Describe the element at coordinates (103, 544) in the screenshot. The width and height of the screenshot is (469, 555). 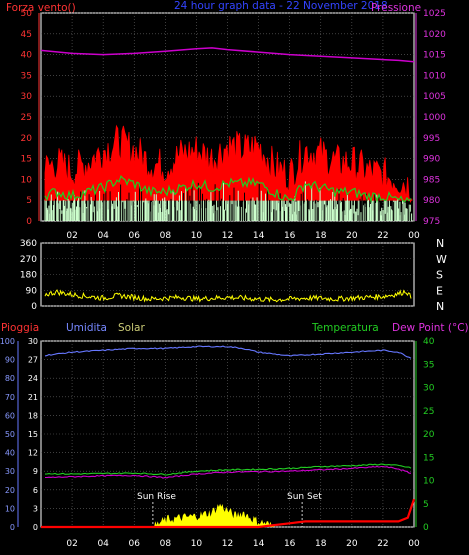
I see `panel3-x-tick-label: 04` at that location.